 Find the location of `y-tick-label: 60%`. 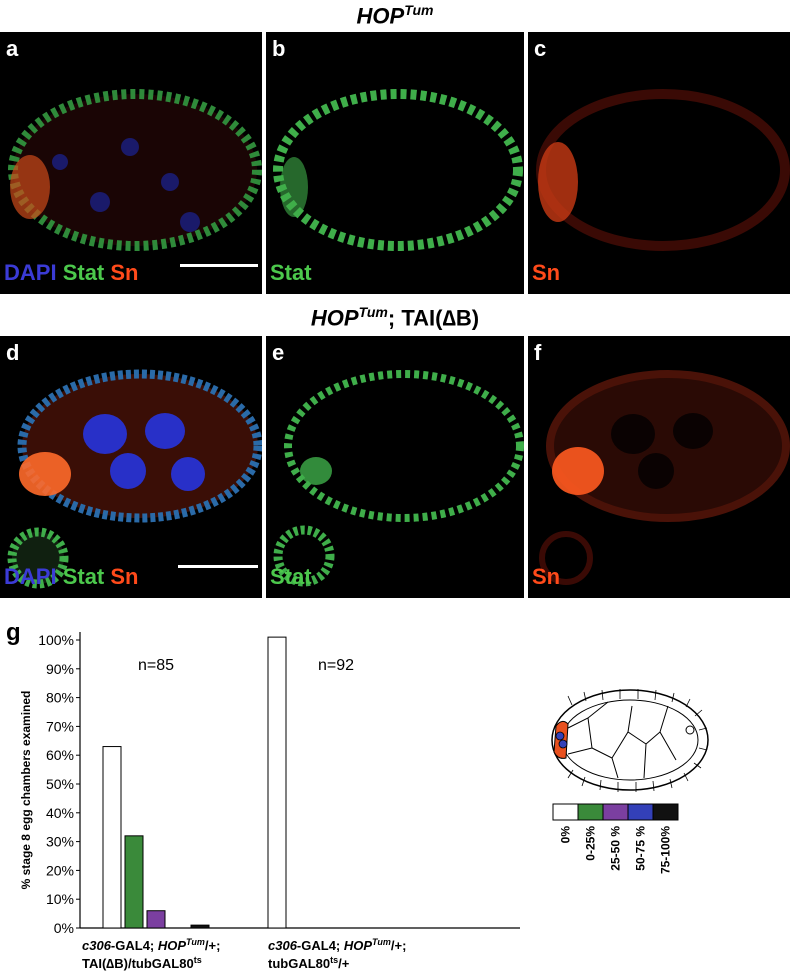

y-tick-label: 60% is located at coordinates (60, 755).